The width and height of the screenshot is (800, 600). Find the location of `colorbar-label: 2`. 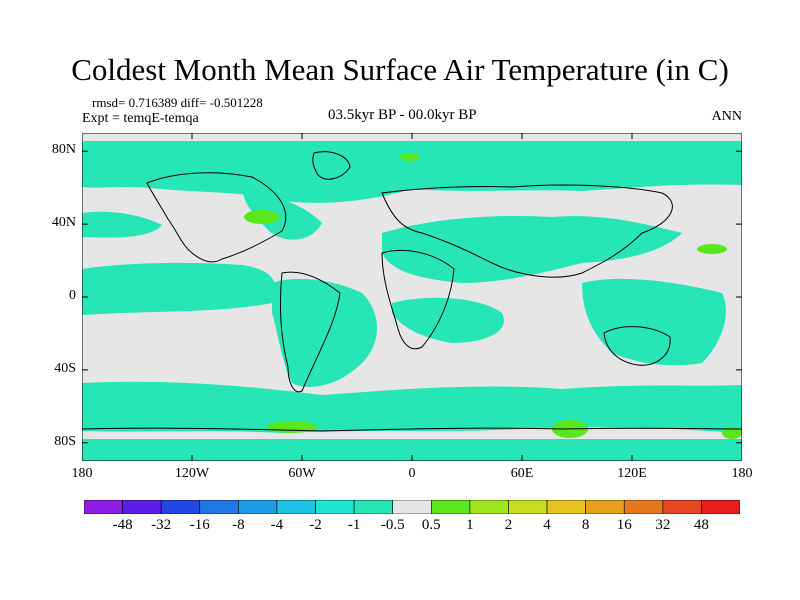

colorbar-label: 2 is located at coordinates (508, 525).